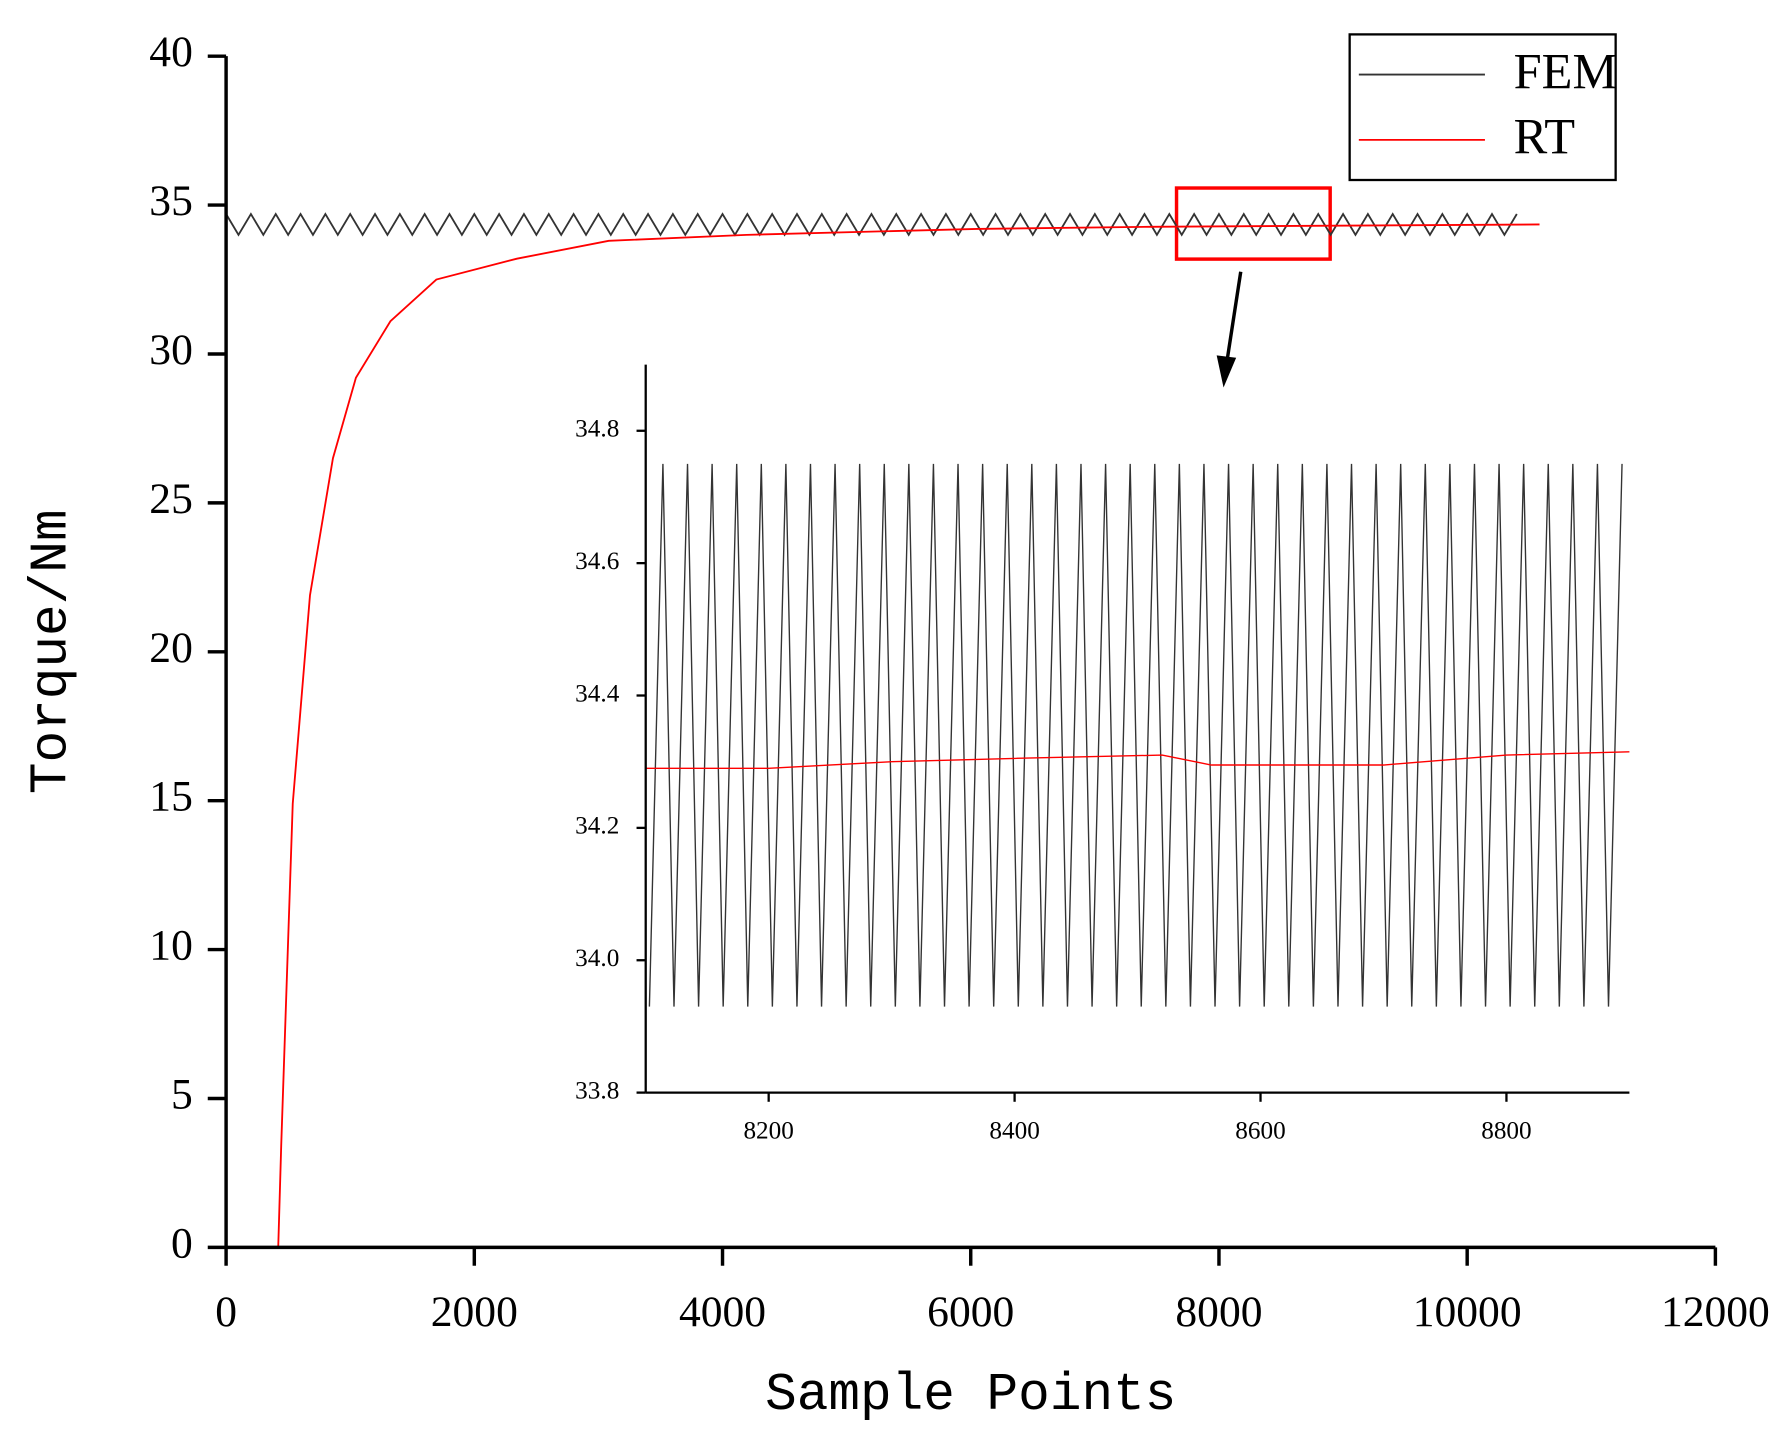 The image size is (1789, 1440). What do you see at coordinates (597, 561) in the screenshot?
I see `y-tick-label: 34.6` at bounding box center [597, 561].